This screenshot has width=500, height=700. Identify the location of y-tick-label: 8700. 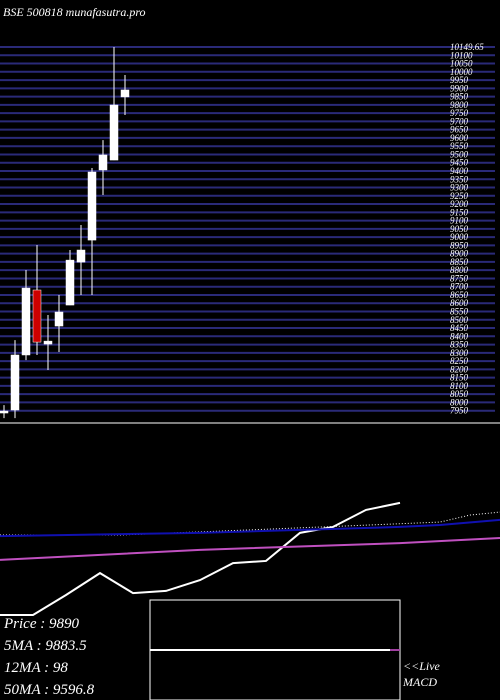
(459, 287).